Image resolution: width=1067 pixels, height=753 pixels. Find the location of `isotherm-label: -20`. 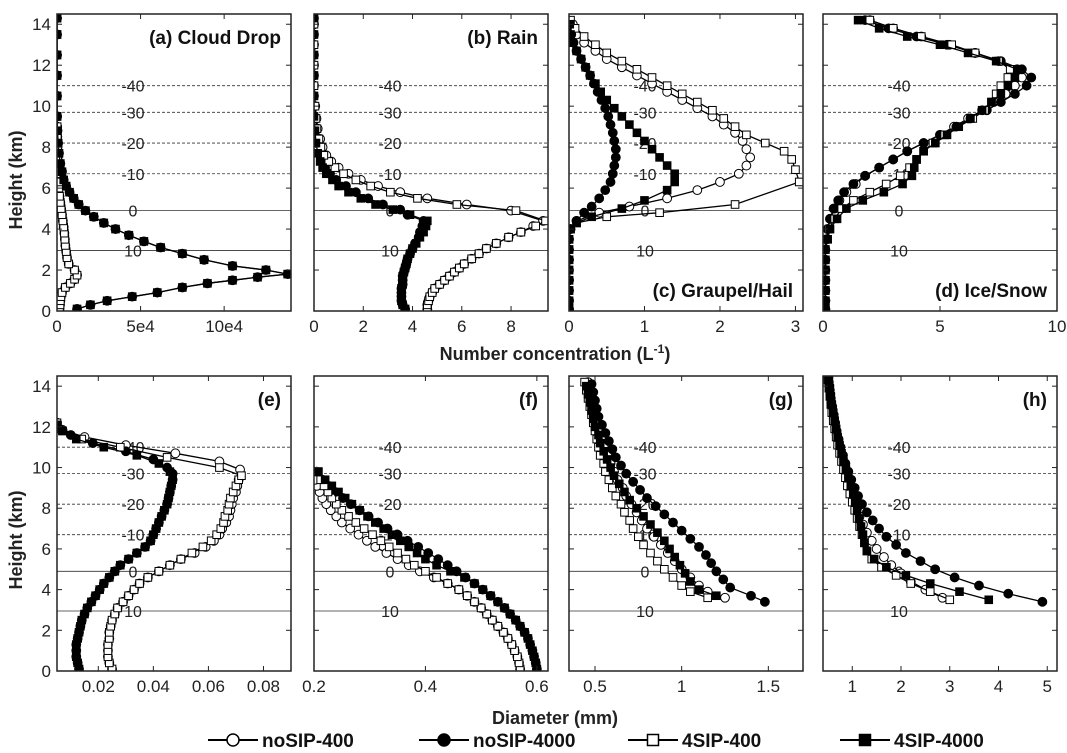

isotherm-label: -20 is located at coordinates (132, 505).